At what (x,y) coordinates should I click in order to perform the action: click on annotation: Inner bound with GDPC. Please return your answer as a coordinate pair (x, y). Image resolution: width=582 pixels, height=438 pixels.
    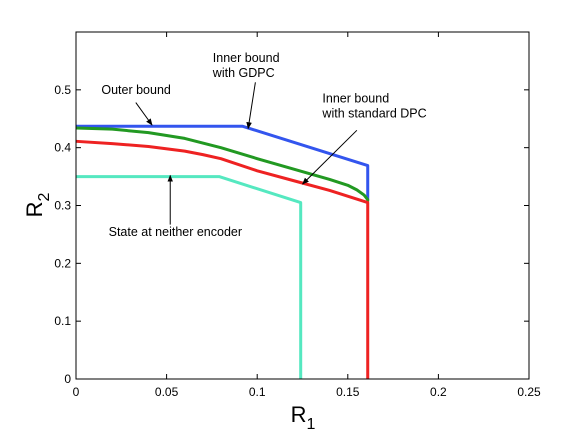
    Looking at the image, I should click on (246, 90).